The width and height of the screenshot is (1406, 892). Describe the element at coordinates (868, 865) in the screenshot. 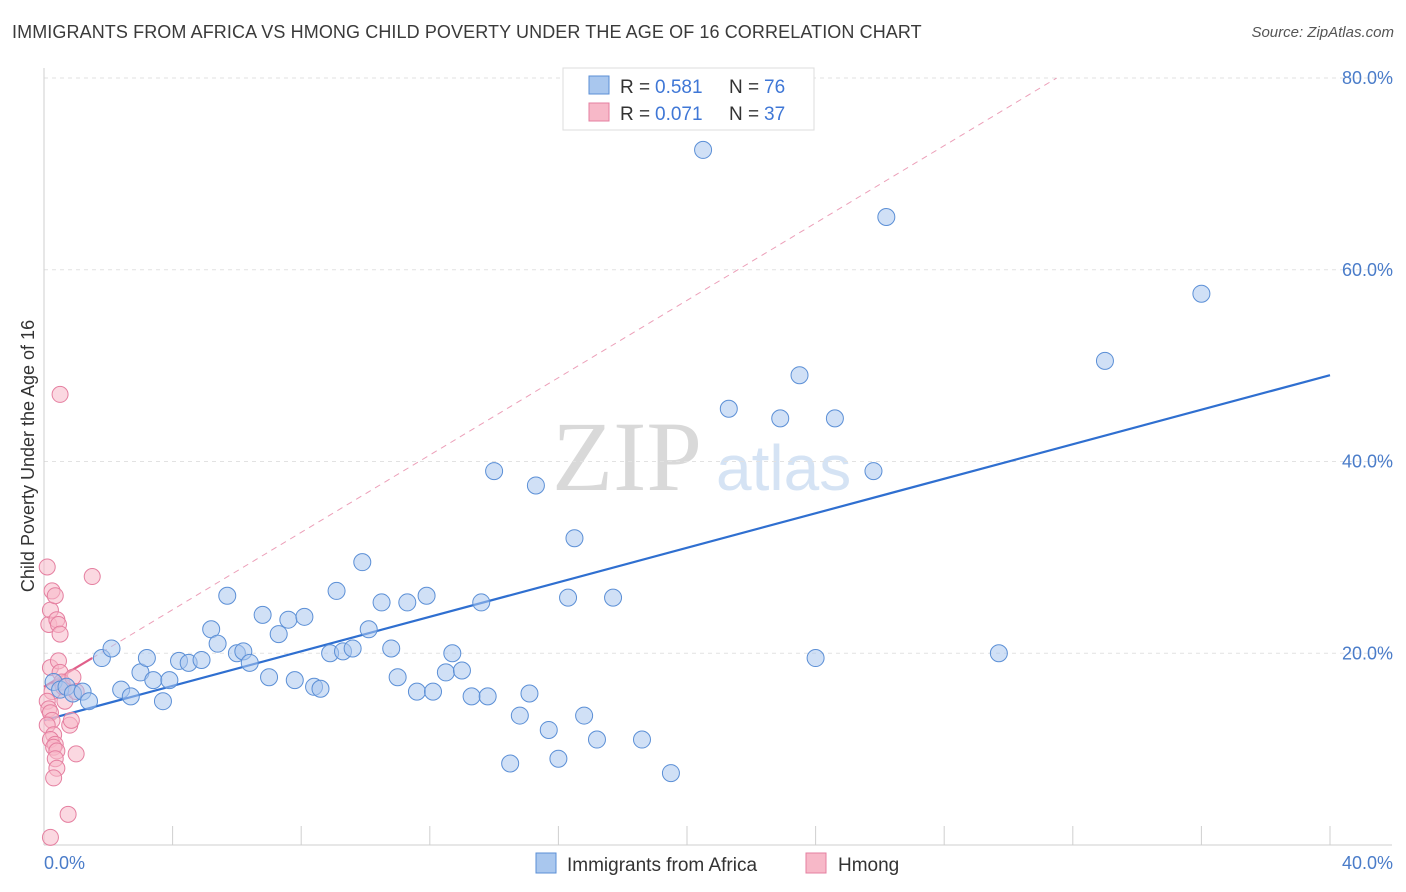

I see `bottom-legend-label-hmong: Hmong` at that location.